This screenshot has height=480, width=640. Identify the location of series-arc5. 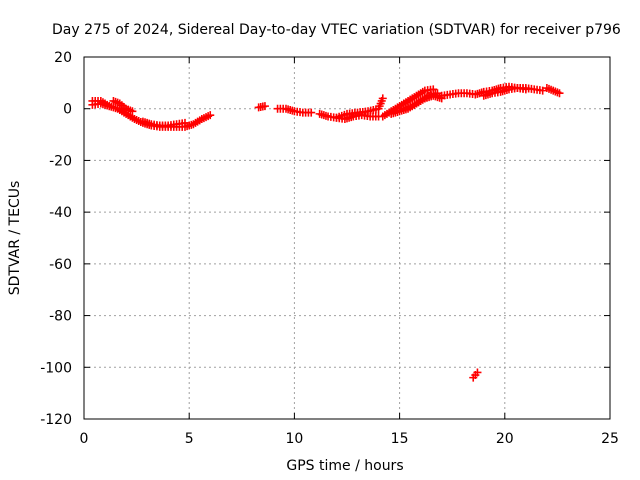
(261, 107).